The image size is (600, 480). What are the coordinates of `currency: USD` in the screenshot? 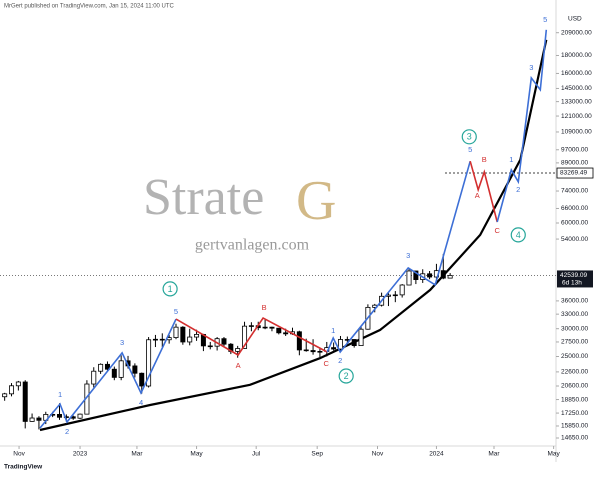 It's located at (575, 19).